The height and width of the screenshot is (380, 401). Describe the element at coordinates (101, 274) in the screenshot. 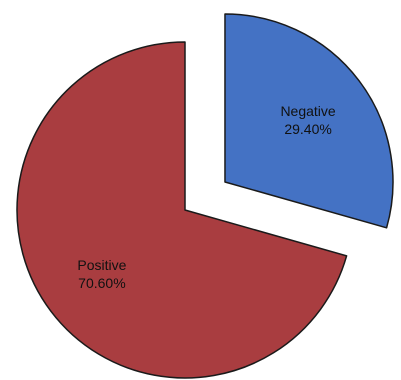

I see `pie-label-positive: Positive 70.60%` at that location.